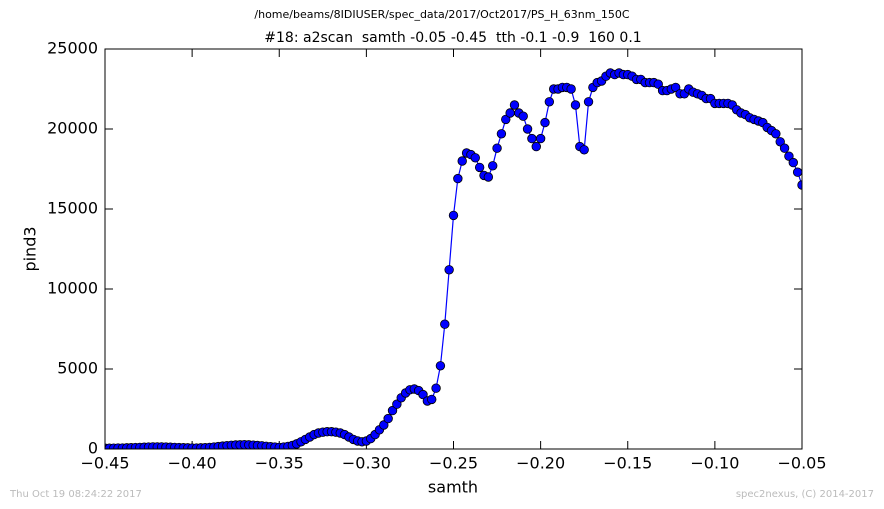 Image resolution: width=884 pixels, height=509 pixels. Describe the element at coordinates (366, 463) in the screenshot. I see `x-tick-label: −0.30` at that location.